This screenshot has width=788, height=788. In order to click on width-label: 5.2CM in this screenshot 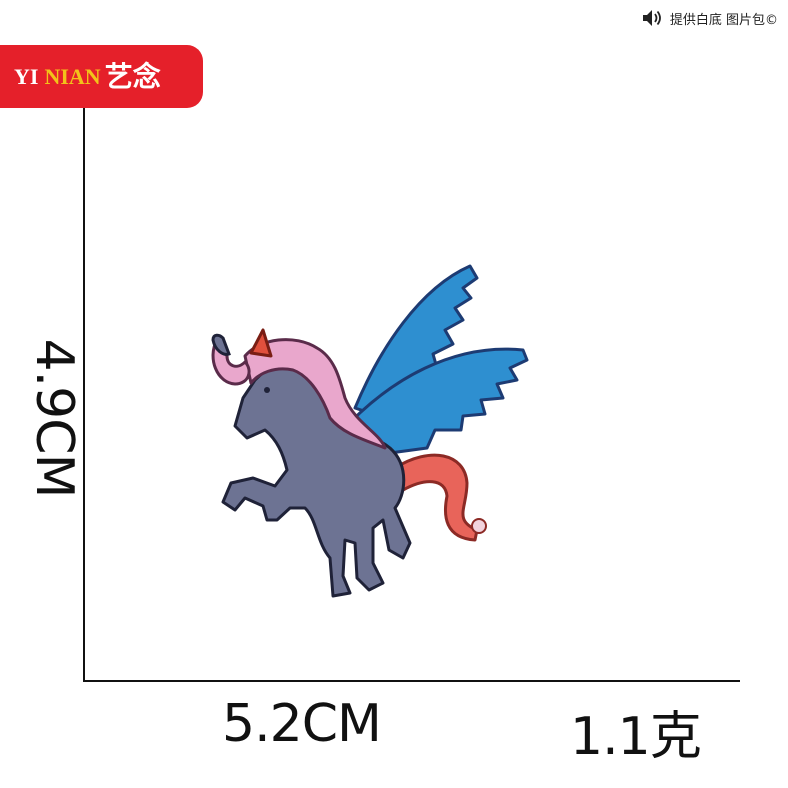, I will do `click(302, 724)`.